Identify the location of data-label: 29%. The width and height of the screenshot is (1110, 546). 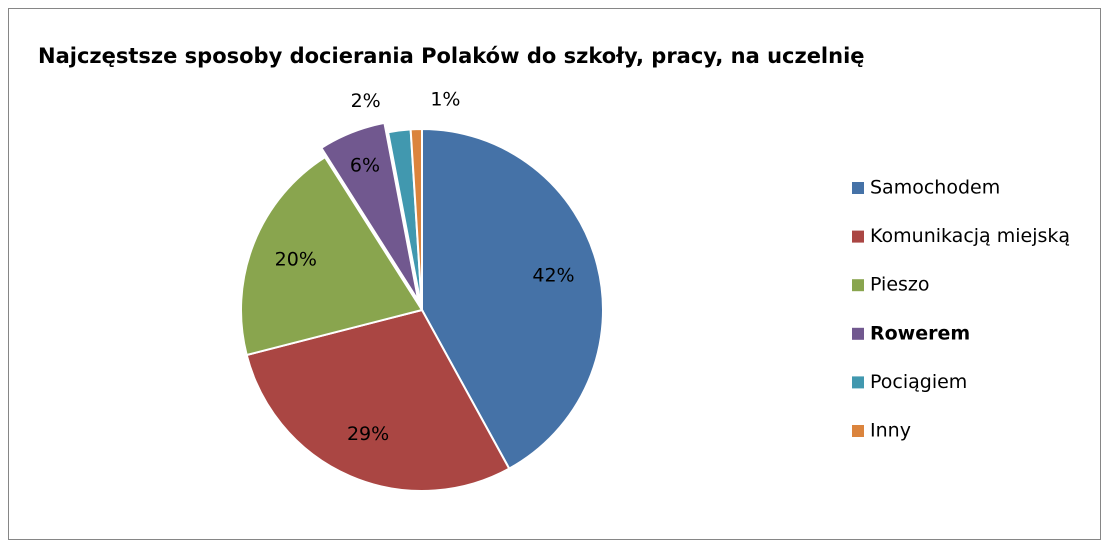
(368, 434).